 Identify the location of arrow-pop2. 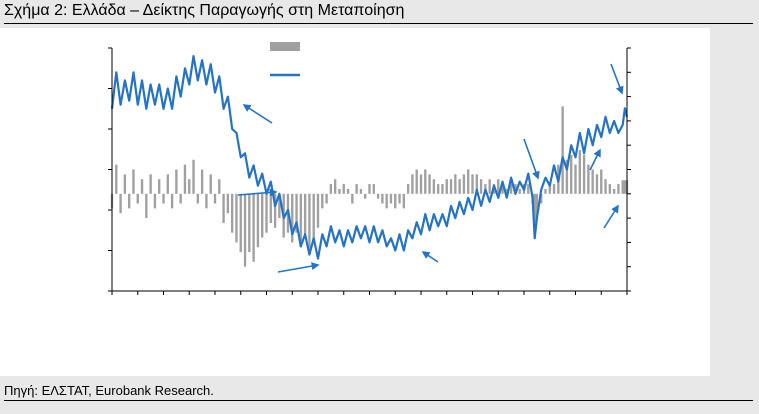
(298, 267).